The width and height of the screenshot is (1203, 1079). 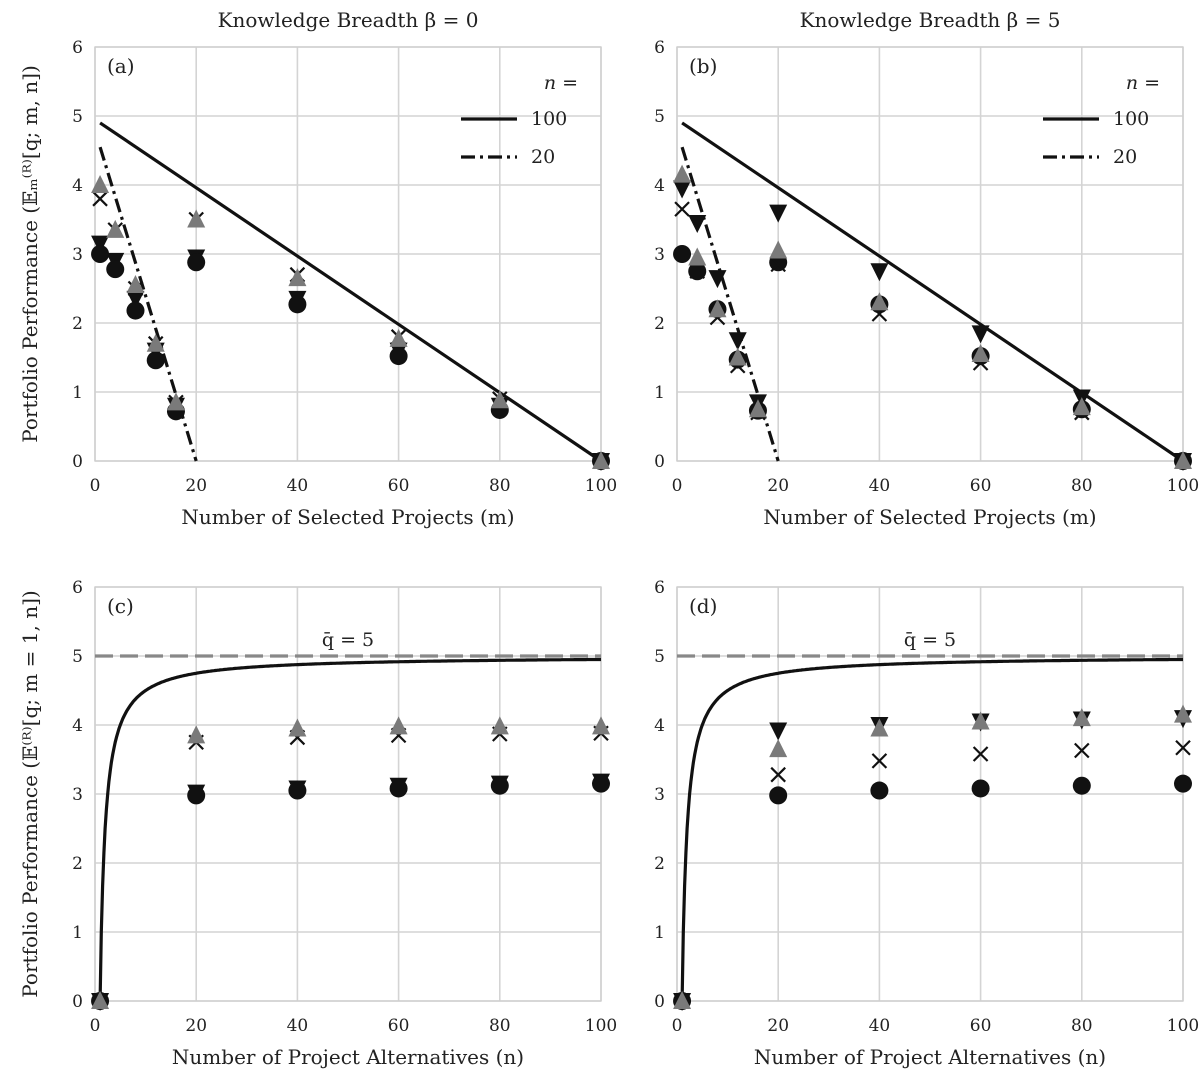 What do you see at coordinates (1101, 120) in the screenshot?
I see `legend: n = 100 20` at bounding box center [1101, 120].